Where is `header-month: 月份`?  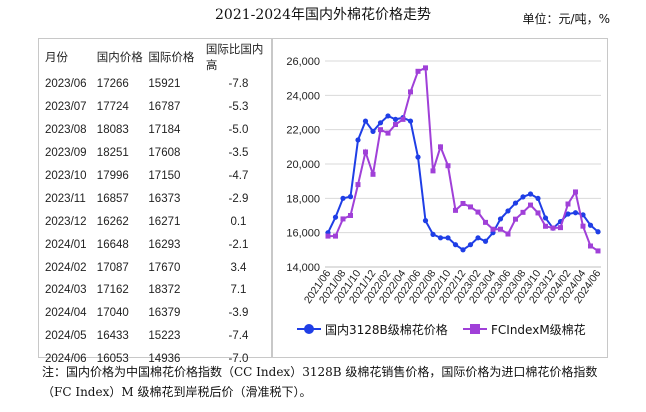 header-month: 月份 is located at coordinates (56, 58).